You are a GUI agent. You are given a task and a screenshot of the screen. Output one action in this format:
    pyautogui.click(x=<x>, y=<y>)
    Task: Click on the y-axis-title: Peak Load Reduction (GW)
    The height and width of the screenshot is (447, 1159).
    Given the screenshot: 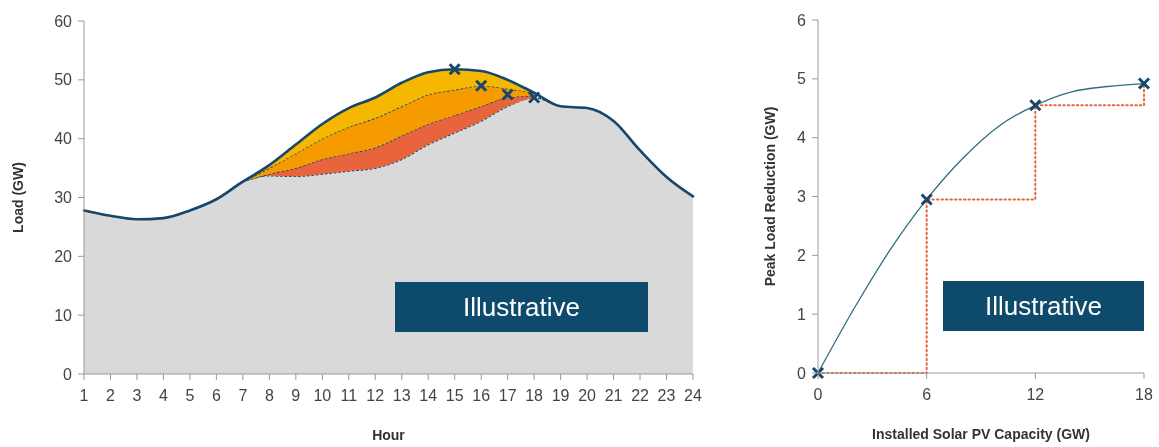 What is the action you would take?
    pyautogui.click(x=770, y=196)
    